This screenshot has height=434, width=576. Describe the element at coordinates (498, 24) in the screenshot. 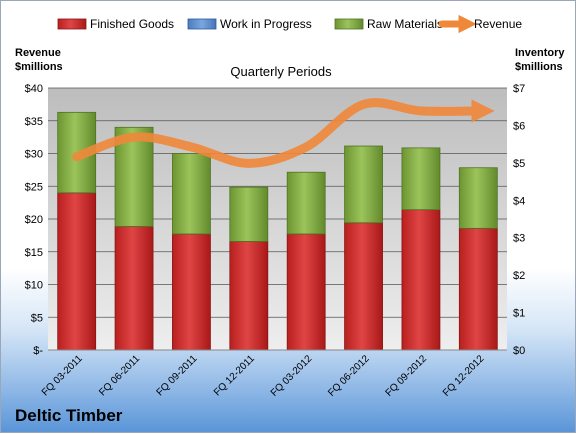

I see `legend-label: Revenue` at that location.